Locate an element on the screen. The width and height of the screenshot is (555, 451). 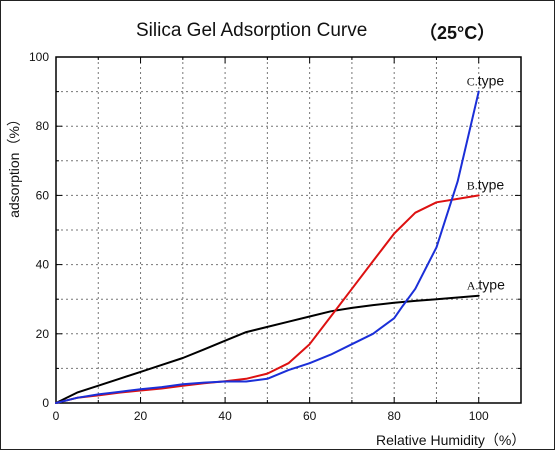
chart-title: Silica Gel Adsorption Curve is located at coordinates (251, 30).